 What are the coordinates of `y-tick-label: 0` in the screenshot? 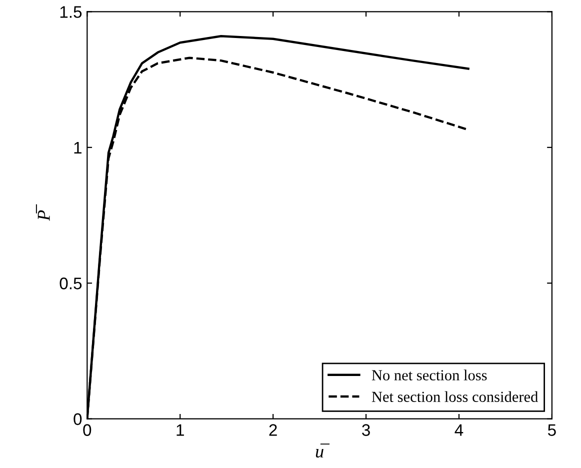 It's located at (78, 419).